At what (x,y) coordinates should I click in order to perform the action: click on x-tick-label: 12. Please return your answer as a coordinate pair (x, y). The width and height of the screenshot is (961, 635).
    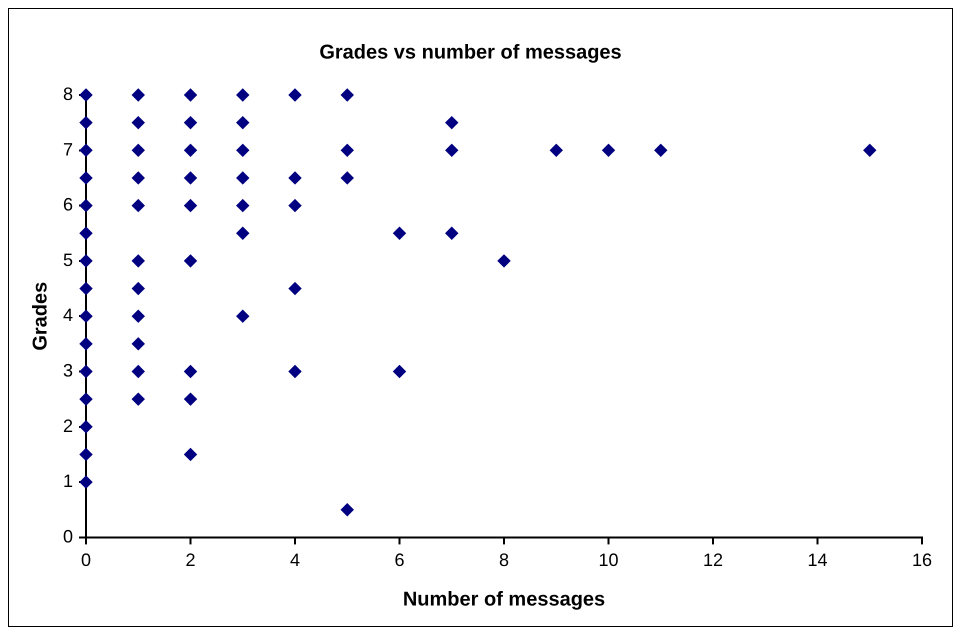
    Looking at the image, I should click on (713, 560).